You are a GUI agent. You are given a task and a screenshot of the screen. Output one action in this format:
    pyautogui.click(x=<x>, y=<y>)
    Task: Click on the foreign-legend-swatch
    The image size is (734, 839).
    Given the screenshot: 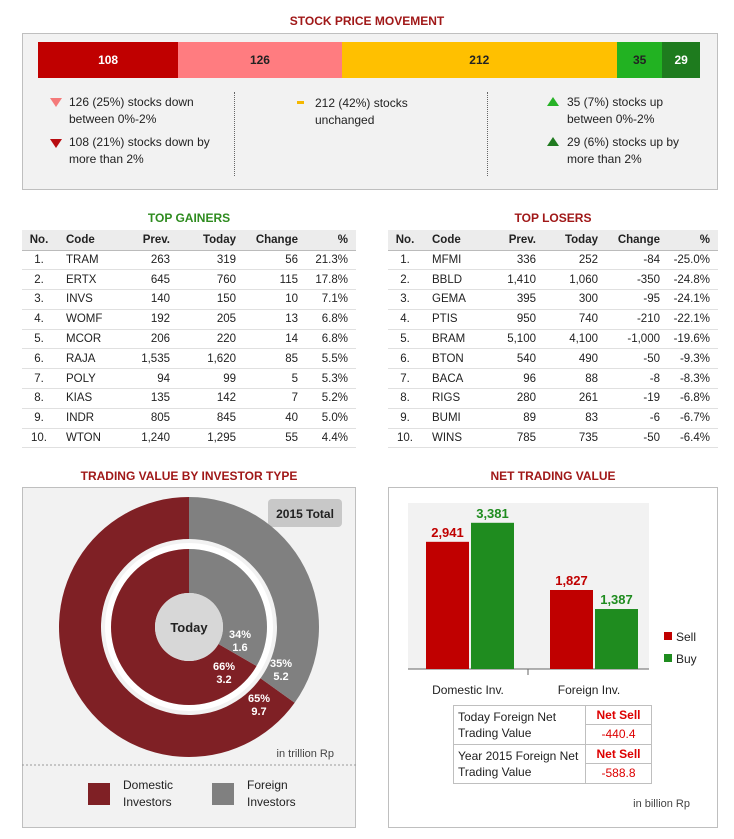 What is the action you would take?
    pyautogui.click(x=223, y=794)
    